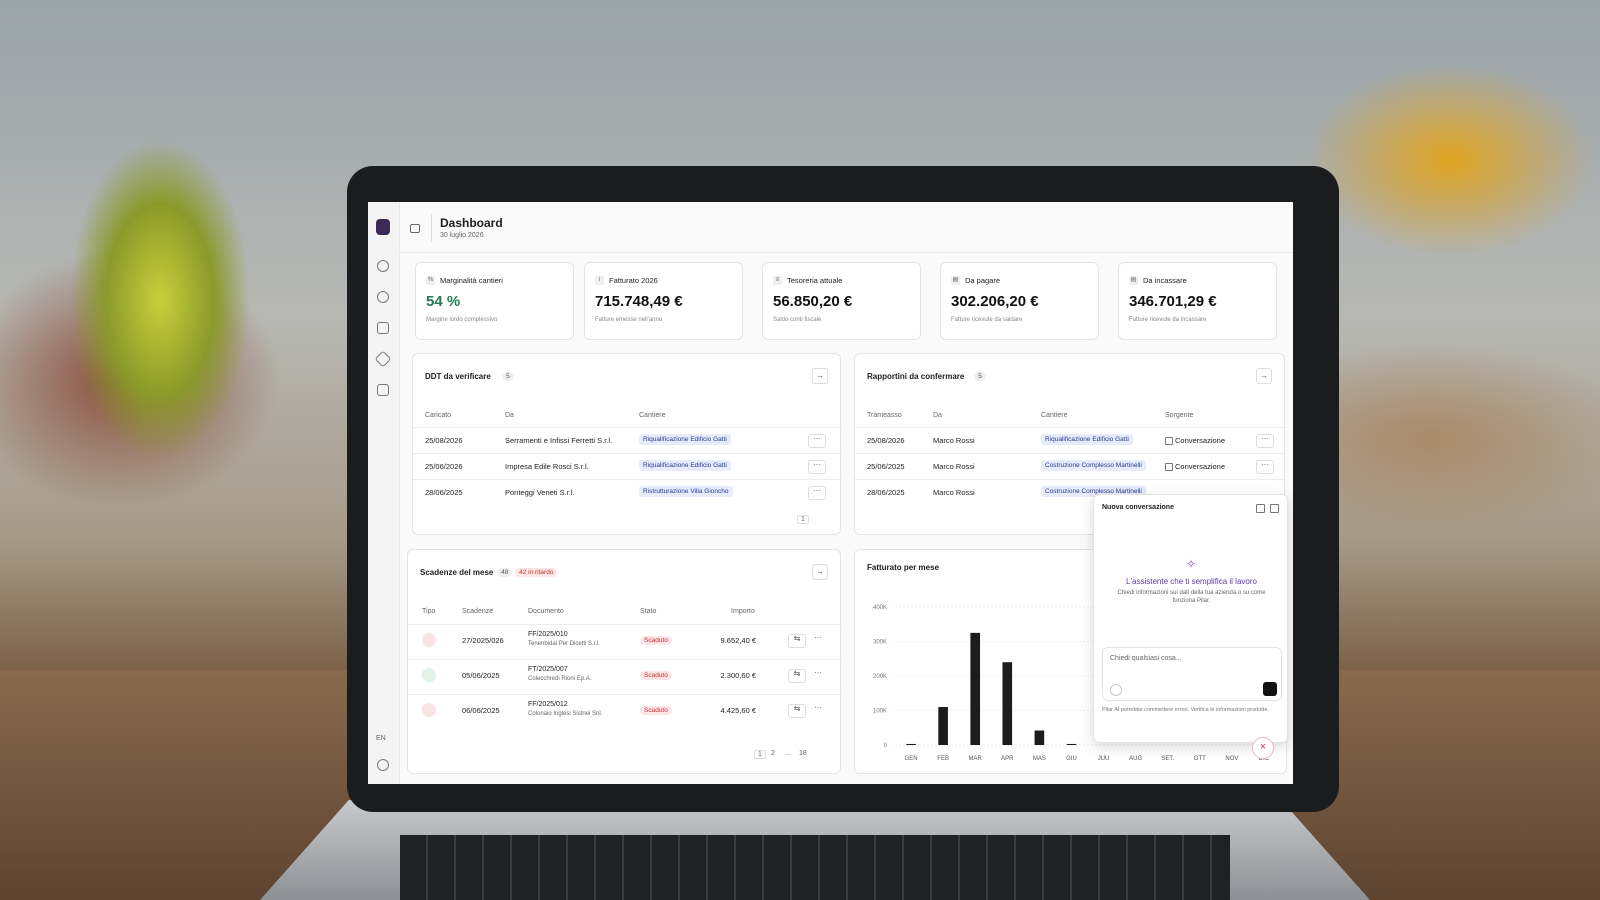 The image size is (1600, 900). I want to click on kpi-label: Tesoreria attuale, so click(815, 280).